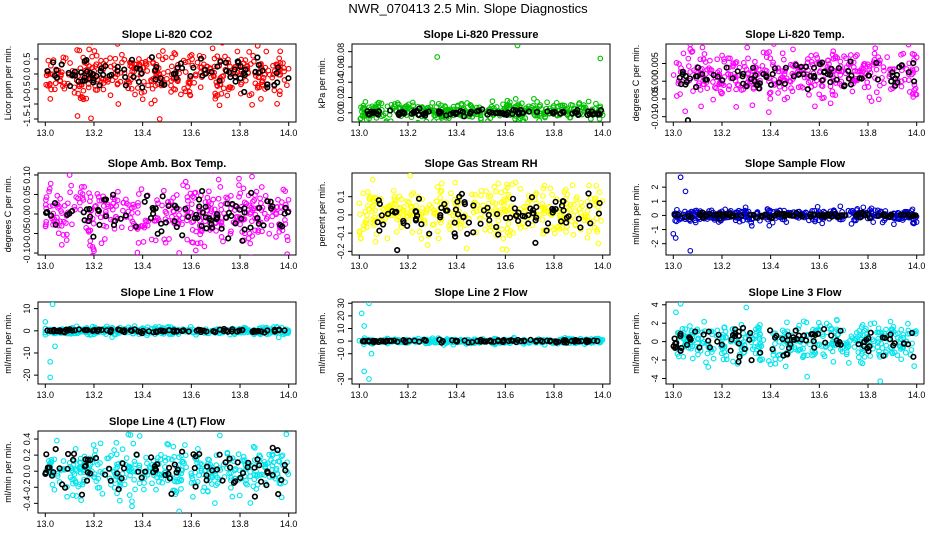 The width and height of the screenshot is (936, 540). What do you see at coordinates (341, 52) in the screenshot?
I see `y-tick-label: 0.08` at bounding box center [341, 52].